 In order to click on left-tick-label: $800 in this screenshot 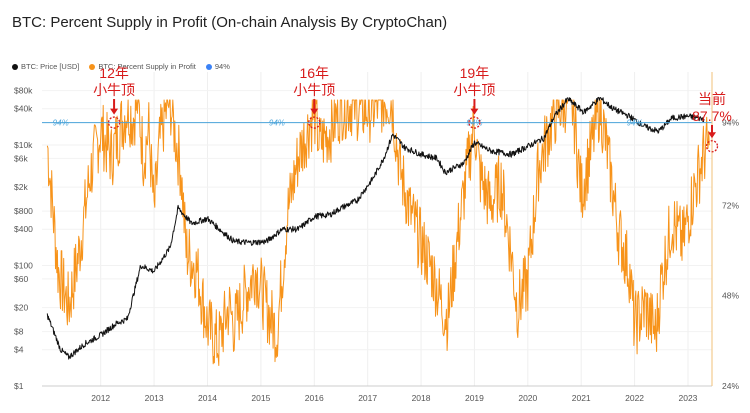, I will do `click(23, 211)`.